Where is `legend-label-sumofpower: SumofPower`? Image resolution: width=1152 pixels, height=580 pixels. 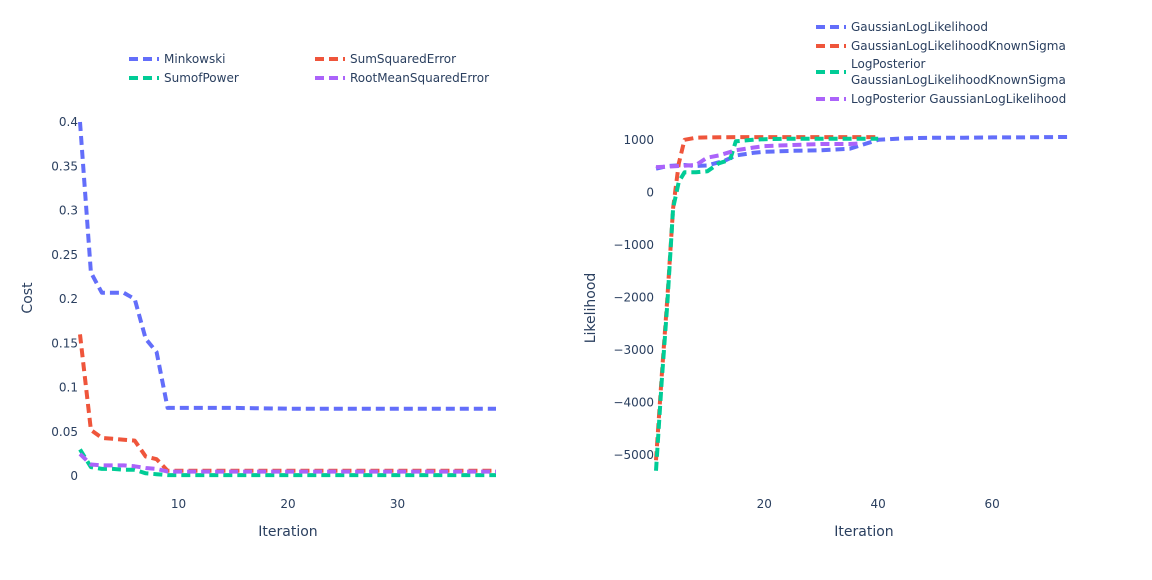
legend-label-sumofpower: SumofPower is located at coordinates (201, 78).